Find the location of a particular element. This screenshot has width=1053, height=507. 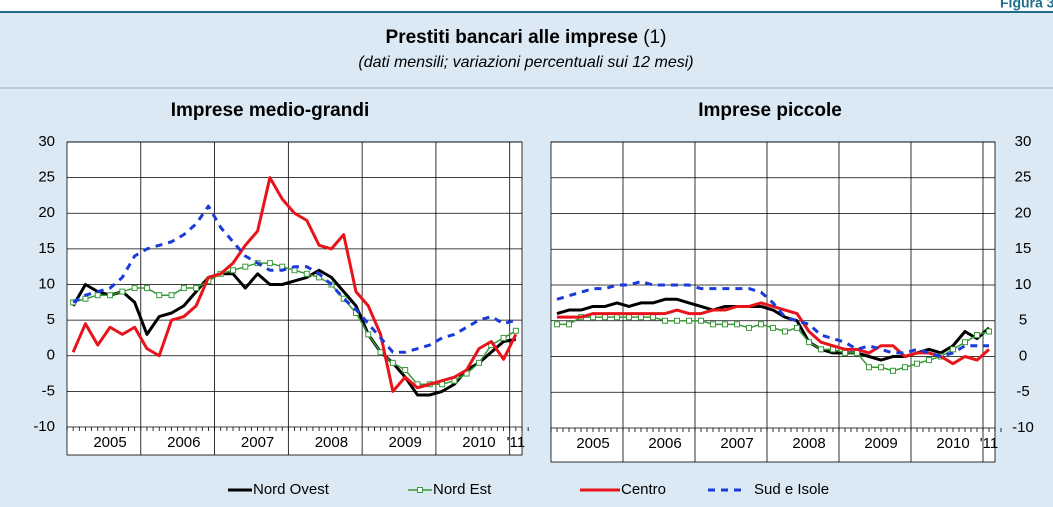

legend-label: Nord Ovest is located at coordinates (291, 489).